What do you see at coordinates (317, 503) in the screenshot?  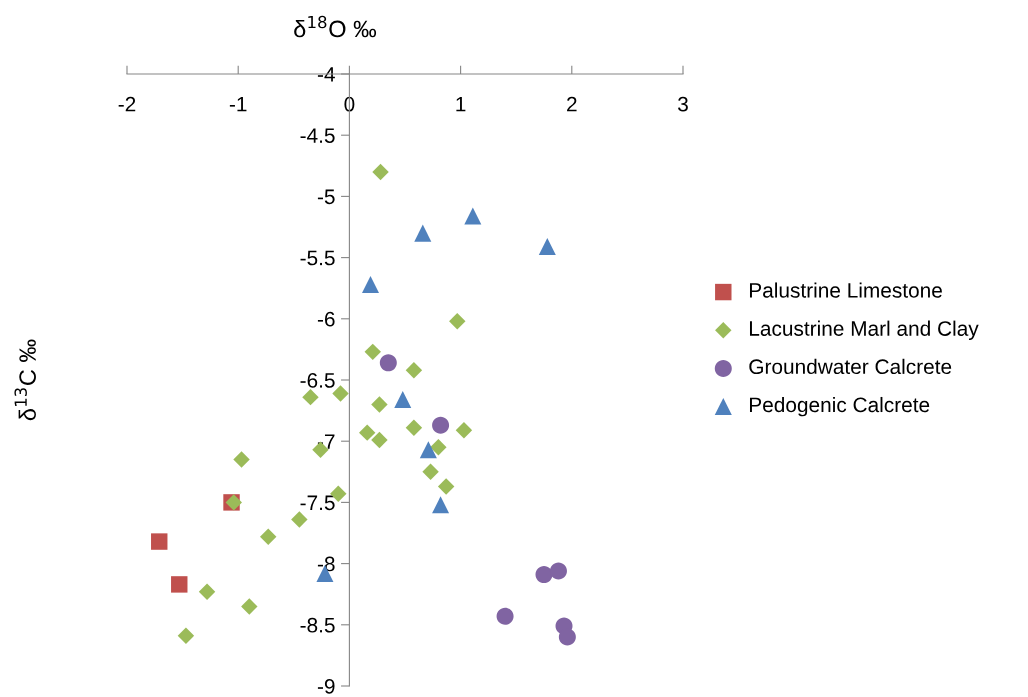 I see `y-tick-label: -7.5` at bounding box center [317, 503].